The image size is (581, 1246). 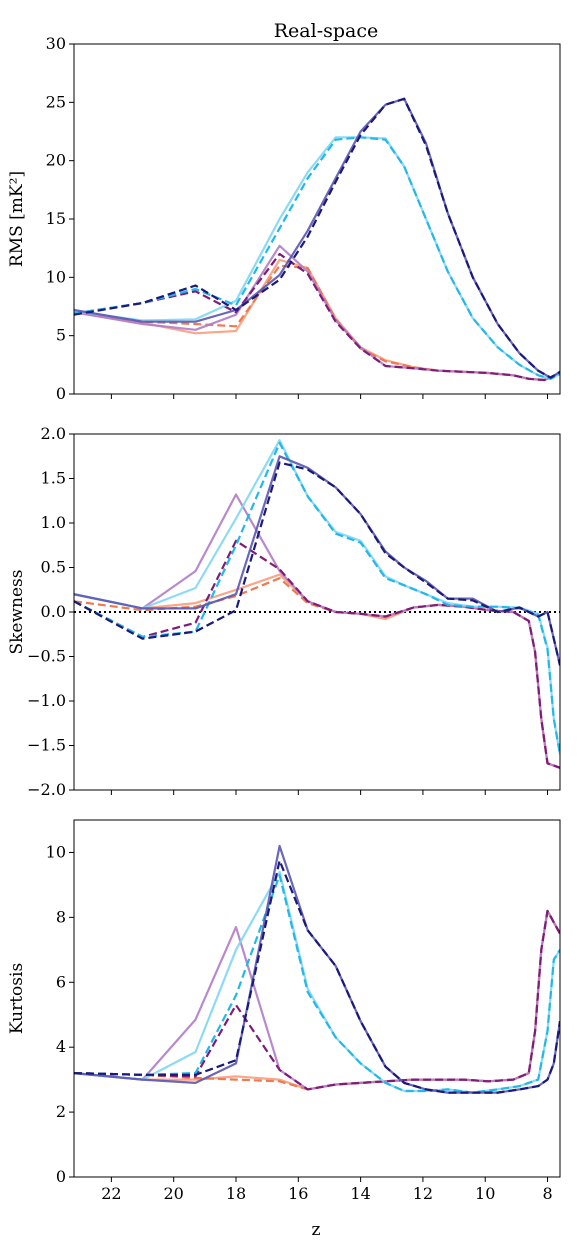 What do you see at coordinates (46, 745) in the screenshot?
I see `y-tick-label: −1.5` at bounding box center [46, 745].